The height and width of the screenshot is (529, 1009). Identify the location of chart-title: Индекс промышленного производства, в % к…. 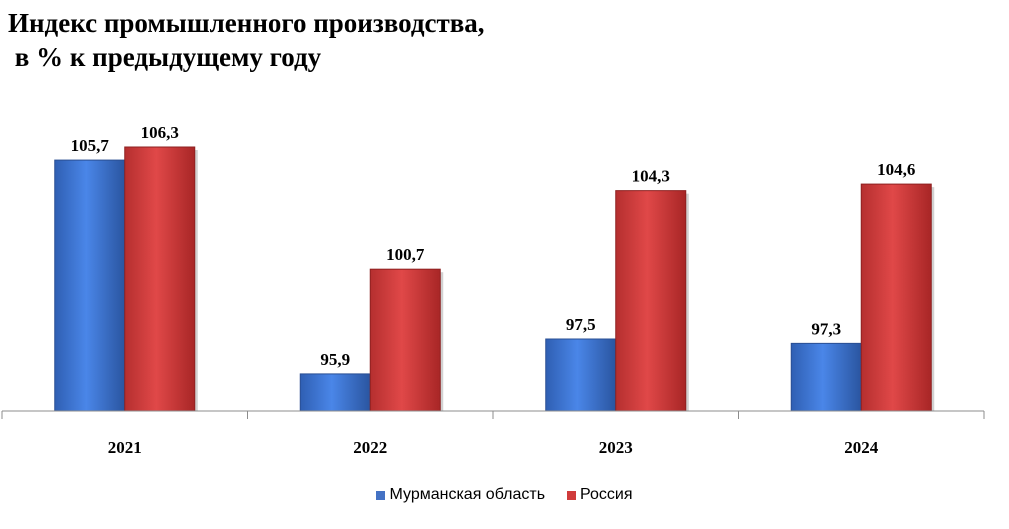
(246, 40).